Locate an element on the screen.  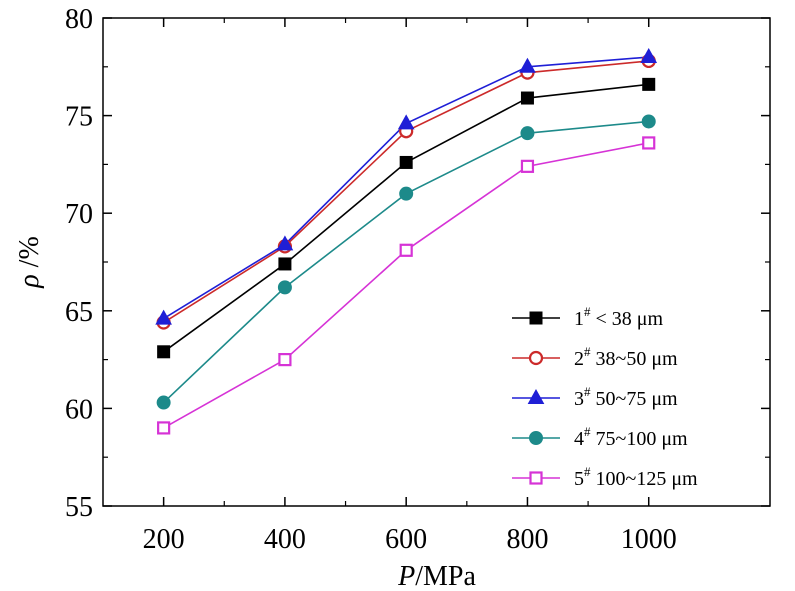
legend-marker-s4 is located at coordinates (536, 438).